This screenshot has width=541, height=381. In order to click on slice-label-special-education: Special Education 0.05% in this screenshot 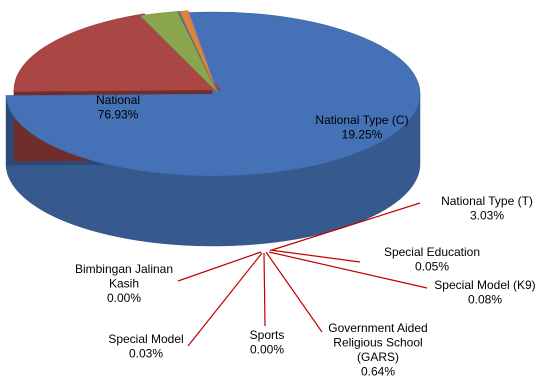, I will do `click(432, 259)`.